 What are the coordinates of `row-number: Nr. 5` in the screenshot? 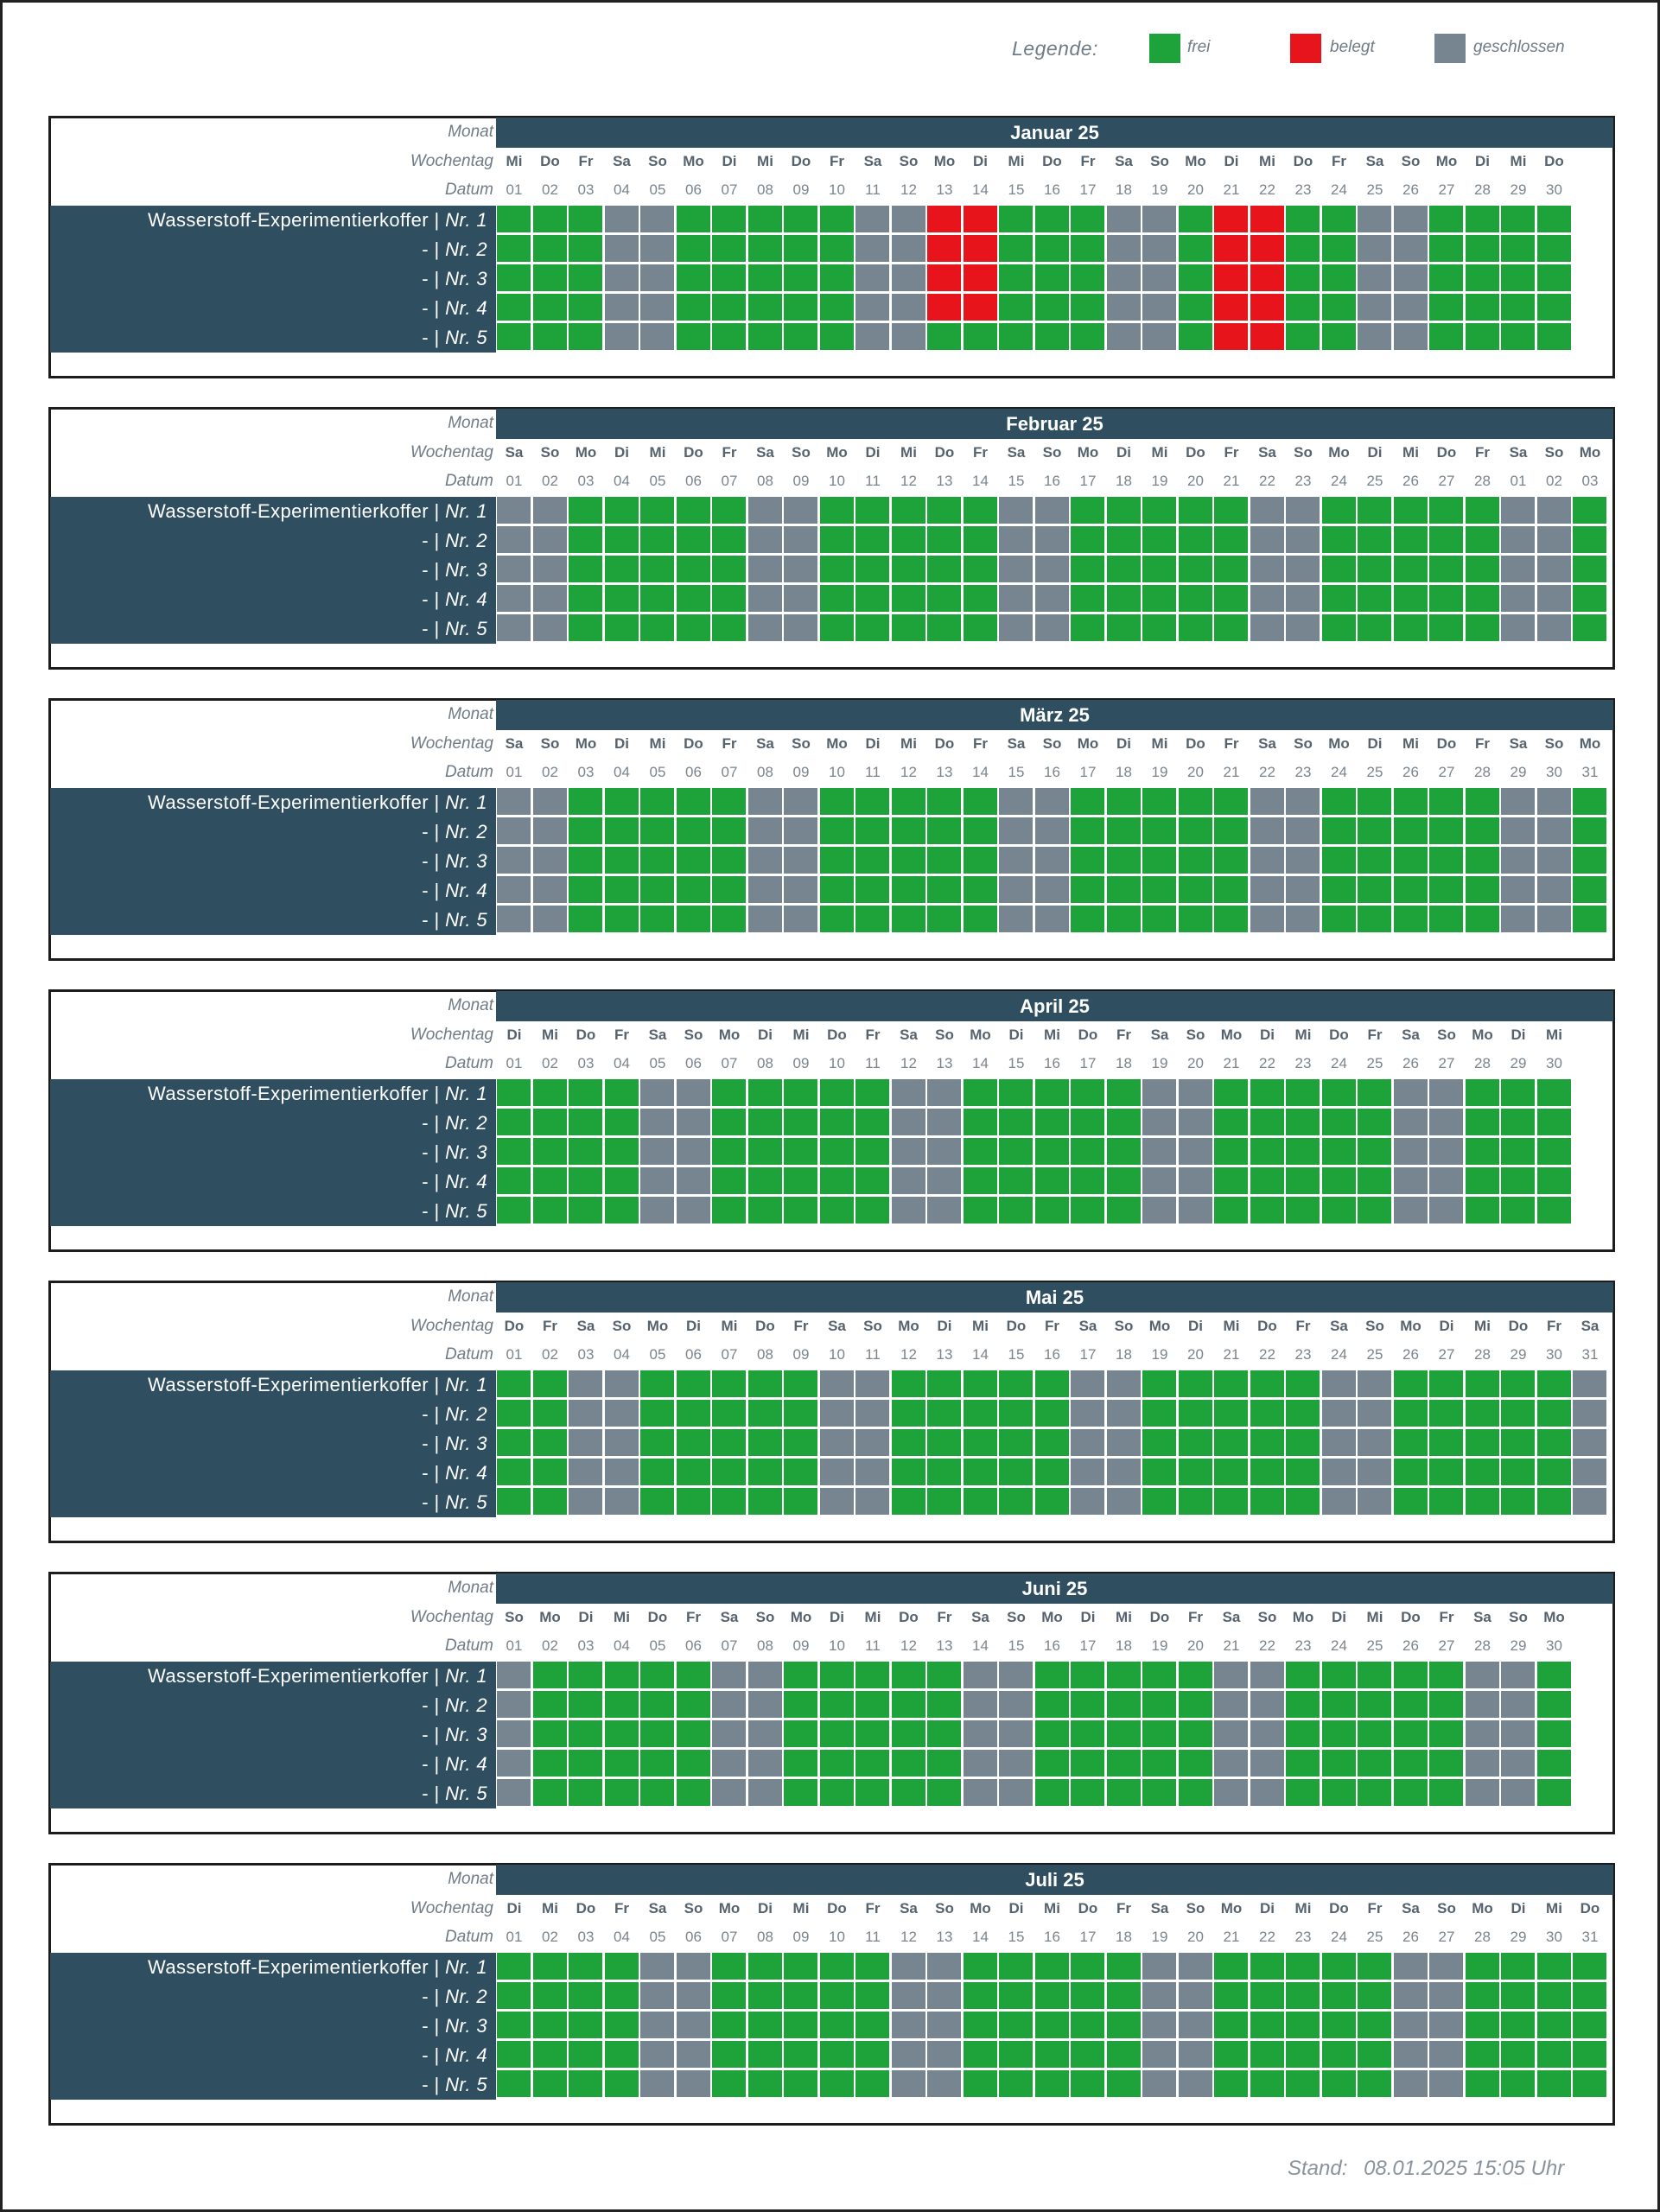 It's located at (466, 1211).